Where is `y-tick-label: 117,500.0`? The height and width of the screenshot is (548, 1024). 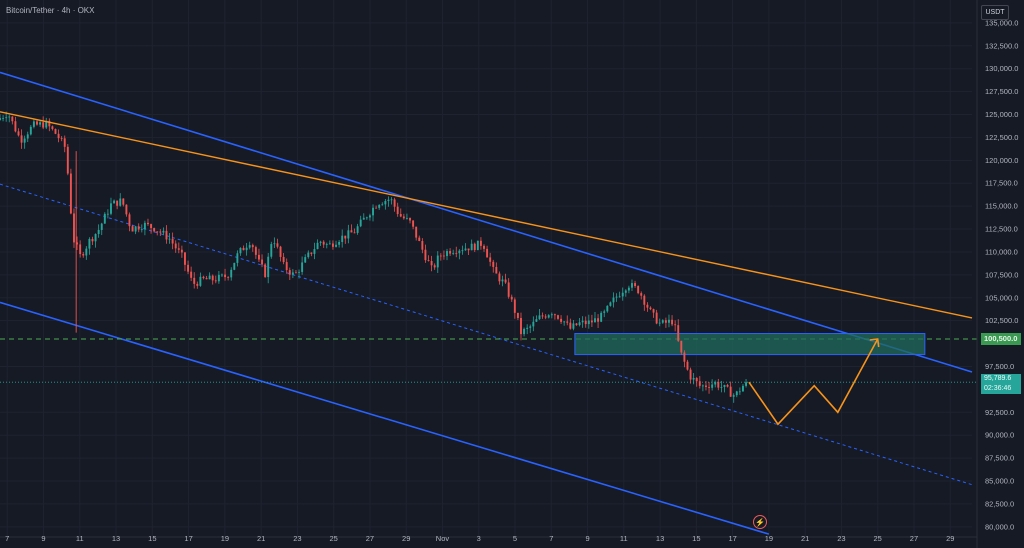 y-tick-label: 117,500.0 is located at coordinates (1001, 183).